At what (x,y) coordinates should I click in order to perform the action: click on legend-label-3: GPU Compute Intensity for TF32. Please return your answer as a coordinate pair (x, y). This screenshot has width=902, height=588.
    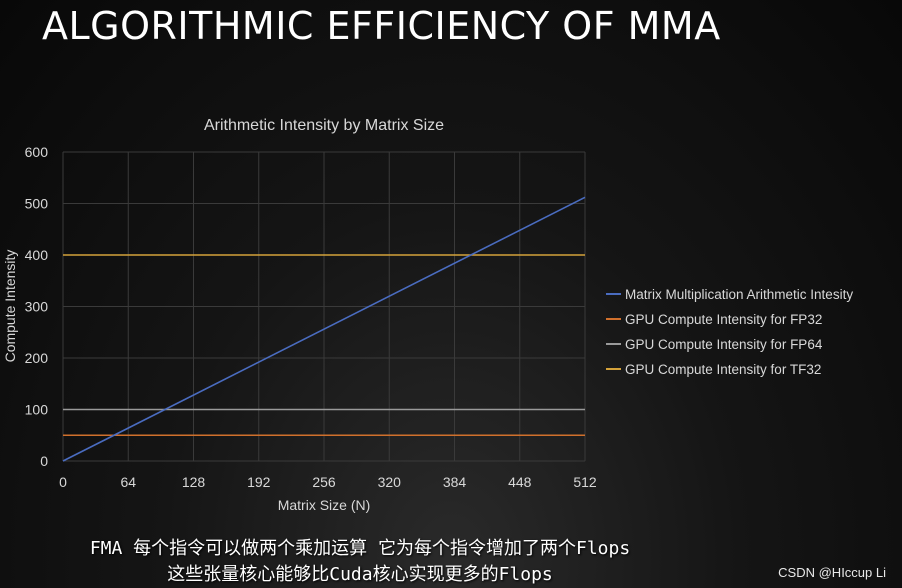
    Looking at the image, I should click on (723, 369).